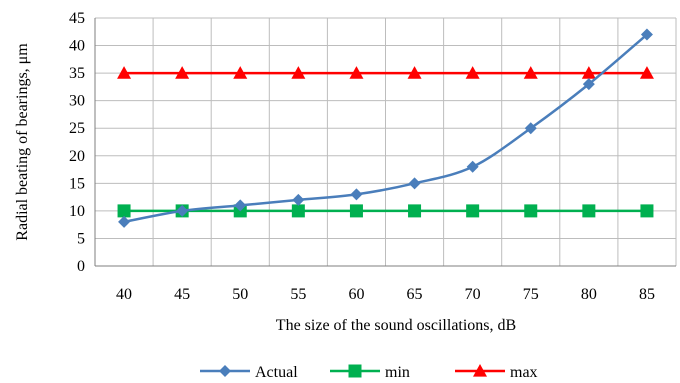 This screenshot has height=383, width=680. What do you see at coordinates (524, 372) in the screenshot?
I see `legend-label: max` at bounding box center [524, 372].